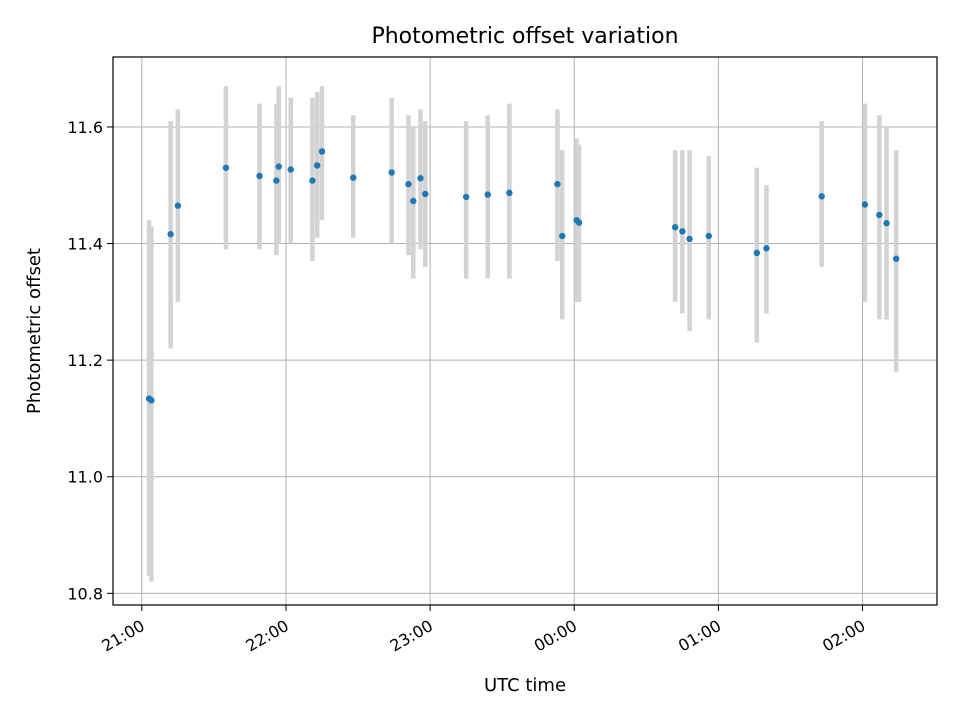 The image size is (960, 720). I want to click on y-tick-label: 10.8, so click(85, 593).